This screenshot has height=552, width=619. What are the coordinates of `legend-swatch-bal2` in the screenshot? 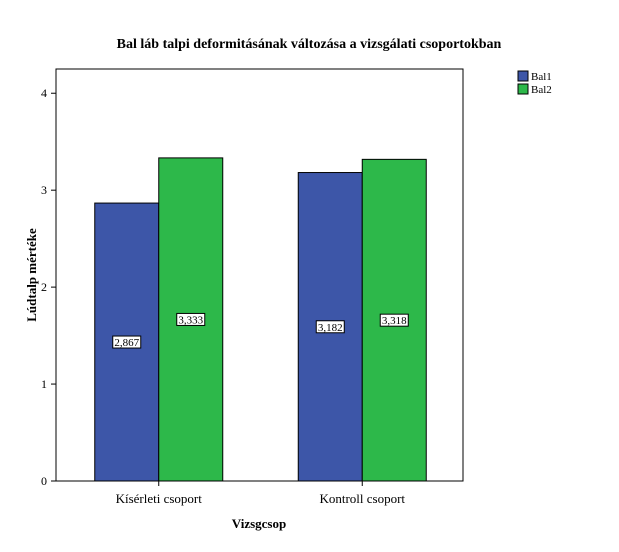 It's located at (523, 89).